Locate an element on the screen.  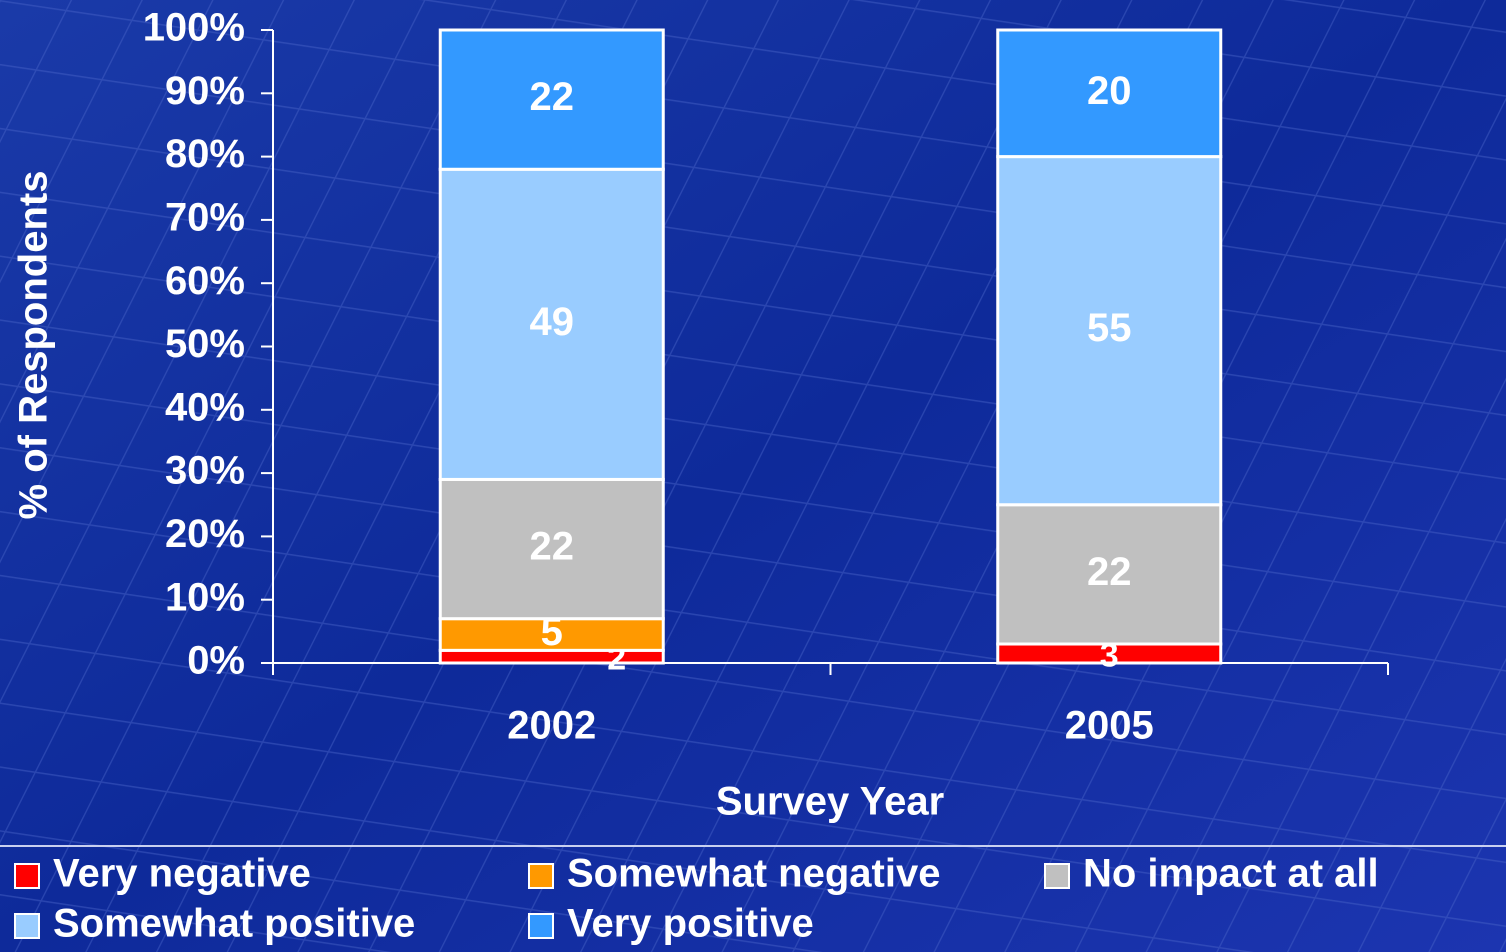
y-tick-label: 100% is located at coordinates (194, 28).